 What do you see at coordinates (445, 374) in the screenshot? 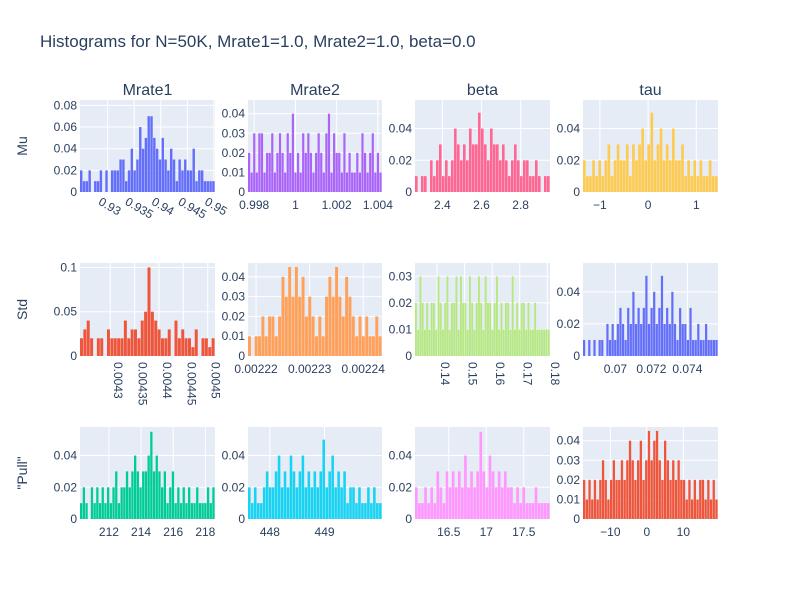
I see `x-tick-label: 0.14` at bounding box center [445, 374].